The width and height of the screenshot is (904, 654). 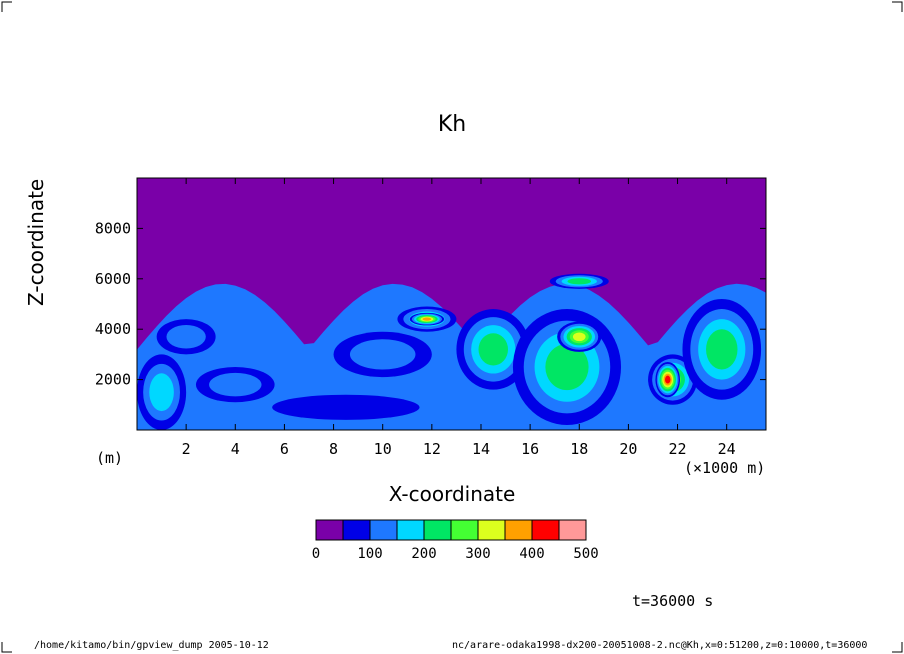 I want to click on x-tick-label: 10, so click(x=383, y=449).